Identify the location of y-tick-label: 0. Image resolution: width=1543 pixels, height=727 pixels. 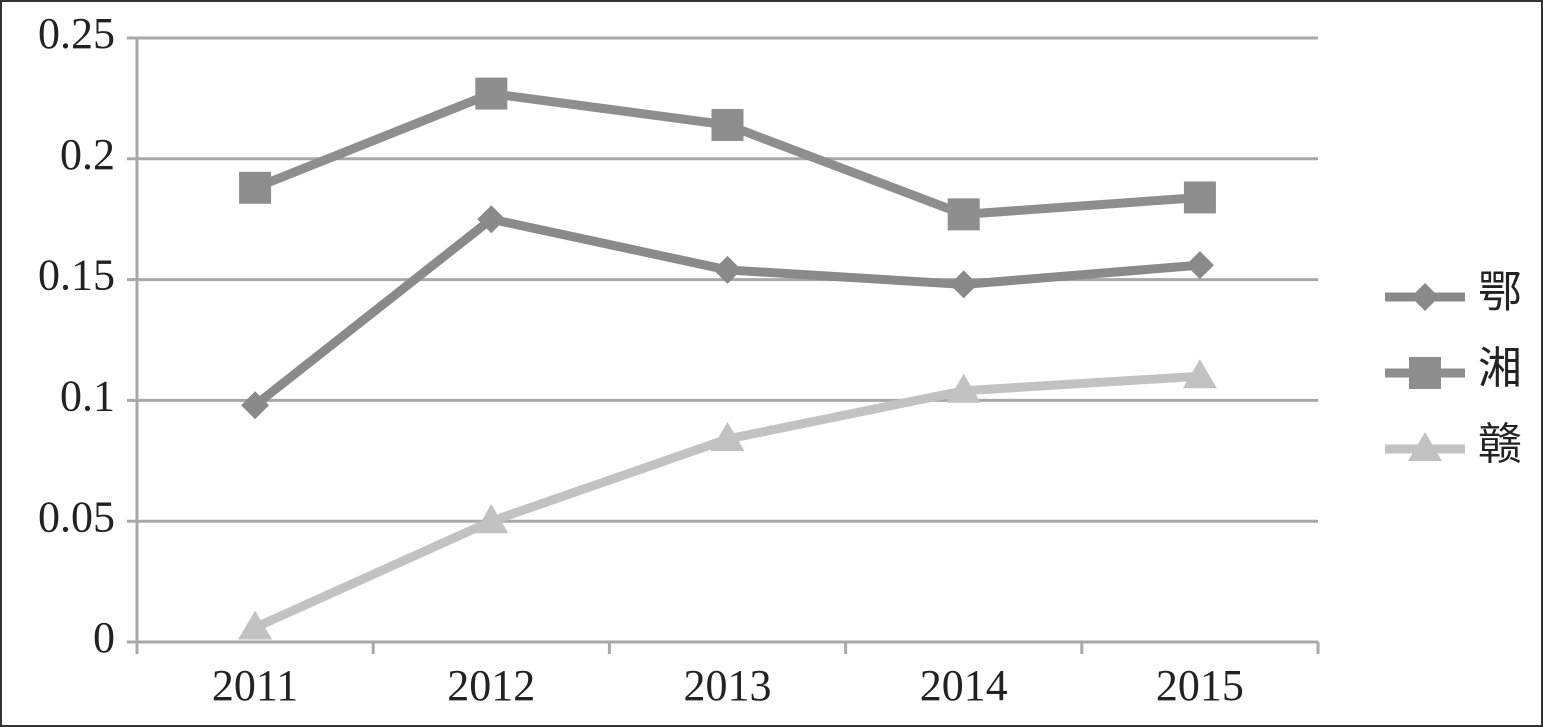
(104, 637).